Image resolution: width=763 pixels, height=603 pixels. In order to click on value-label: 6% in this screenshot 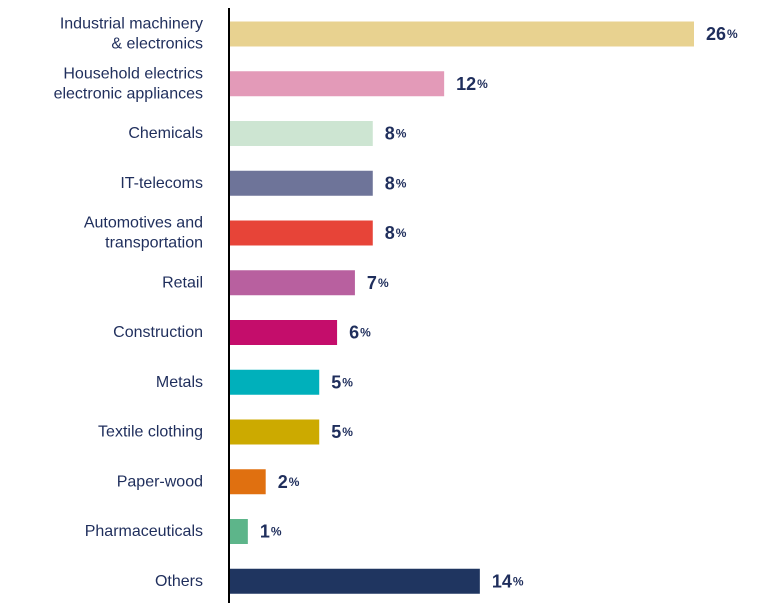, I will do `click(360, 333)`.